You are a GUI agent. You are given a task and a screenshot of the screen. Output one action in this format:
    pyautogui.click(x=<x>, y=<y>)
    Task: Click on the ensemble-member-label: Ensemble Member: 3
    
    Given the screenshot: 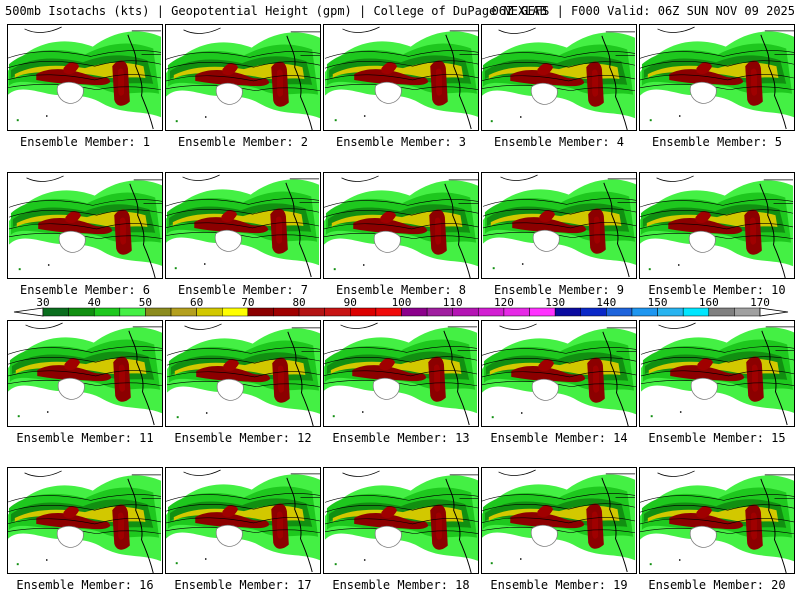 What is the action you would take?
    pyautogui.click(x=401, y=142)
    